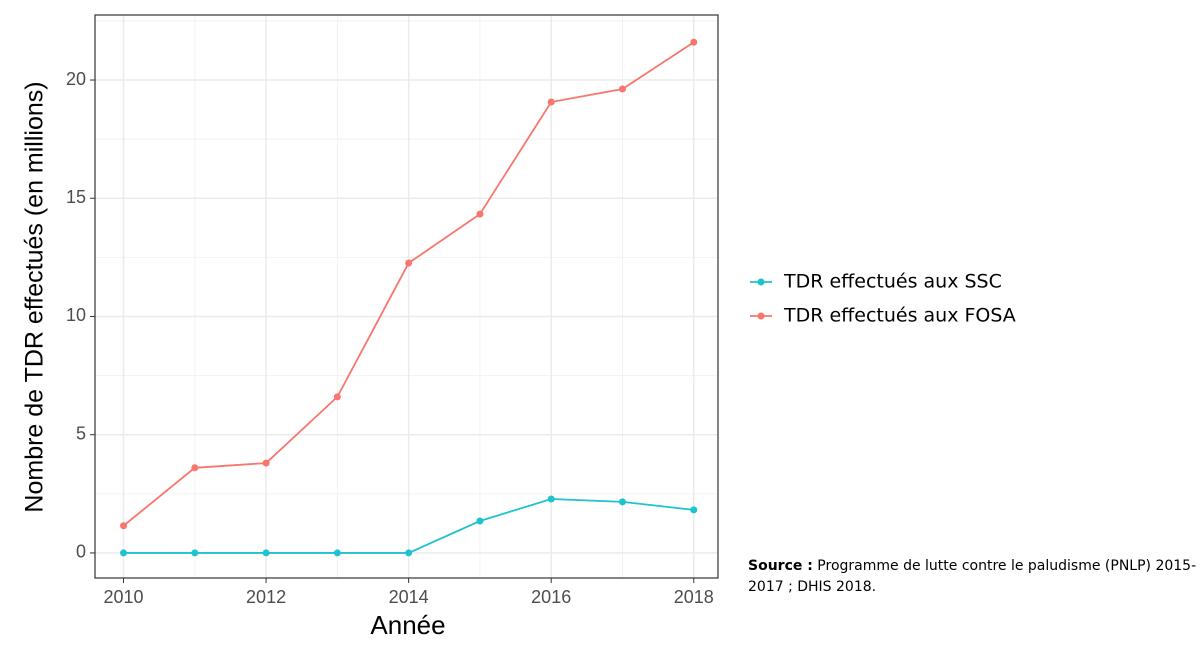 Image resolution: width=1200 pixels, height=651 pixels. What do you see at coordinates (81, 552) in the screenshot?
I see `y-tick-label: 0` at bounding box center [81, 552].